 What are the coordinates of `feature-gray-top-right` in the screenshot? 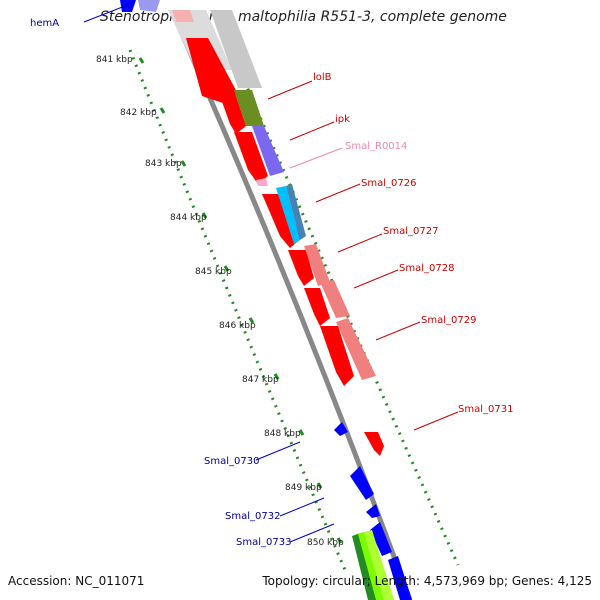 It's located at (236, 49).